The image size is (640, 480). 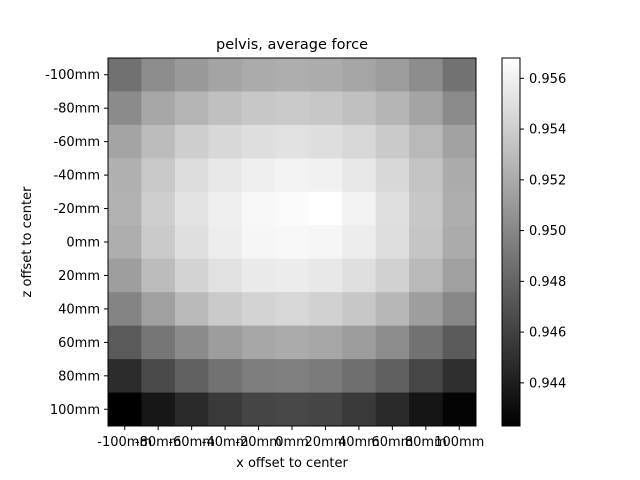 I want to click on y-tick-label: 0mm, so click(x=83, y=243).